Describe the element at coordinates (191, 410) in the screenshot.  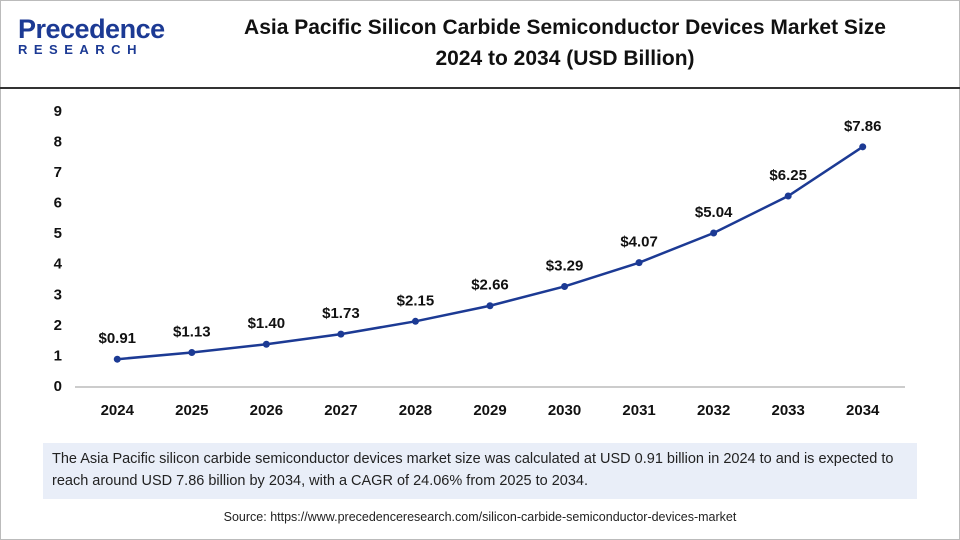
I see `x-tick-label: 2025` at that location.